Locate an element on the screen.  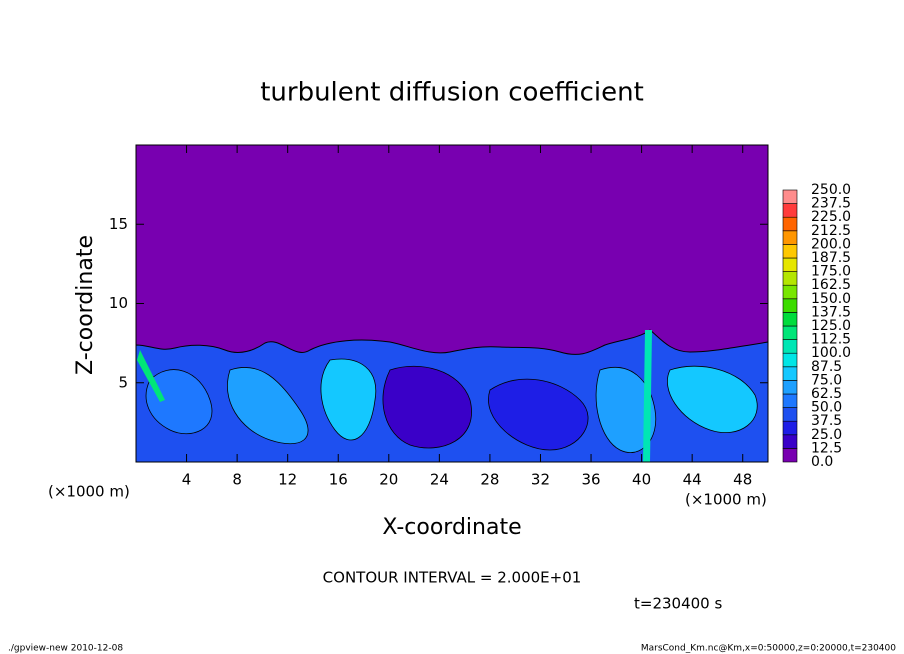
colorbar-label: 237.5 is located at coordinates (831, 204).